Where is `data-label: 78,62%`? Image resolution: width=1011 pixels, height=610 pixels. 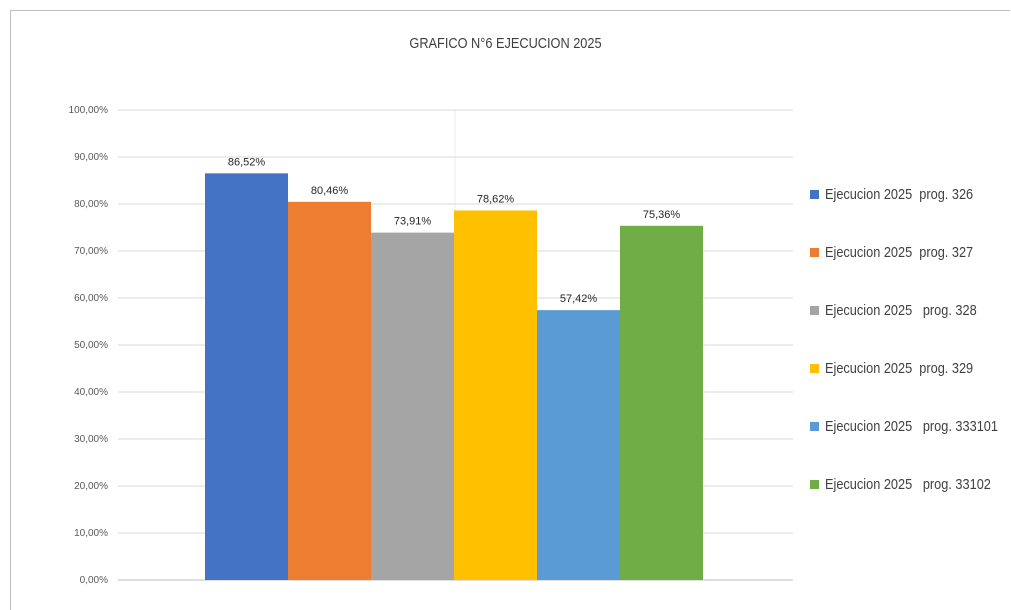 data-label: 78,62% is located at coordinates (496, 199).